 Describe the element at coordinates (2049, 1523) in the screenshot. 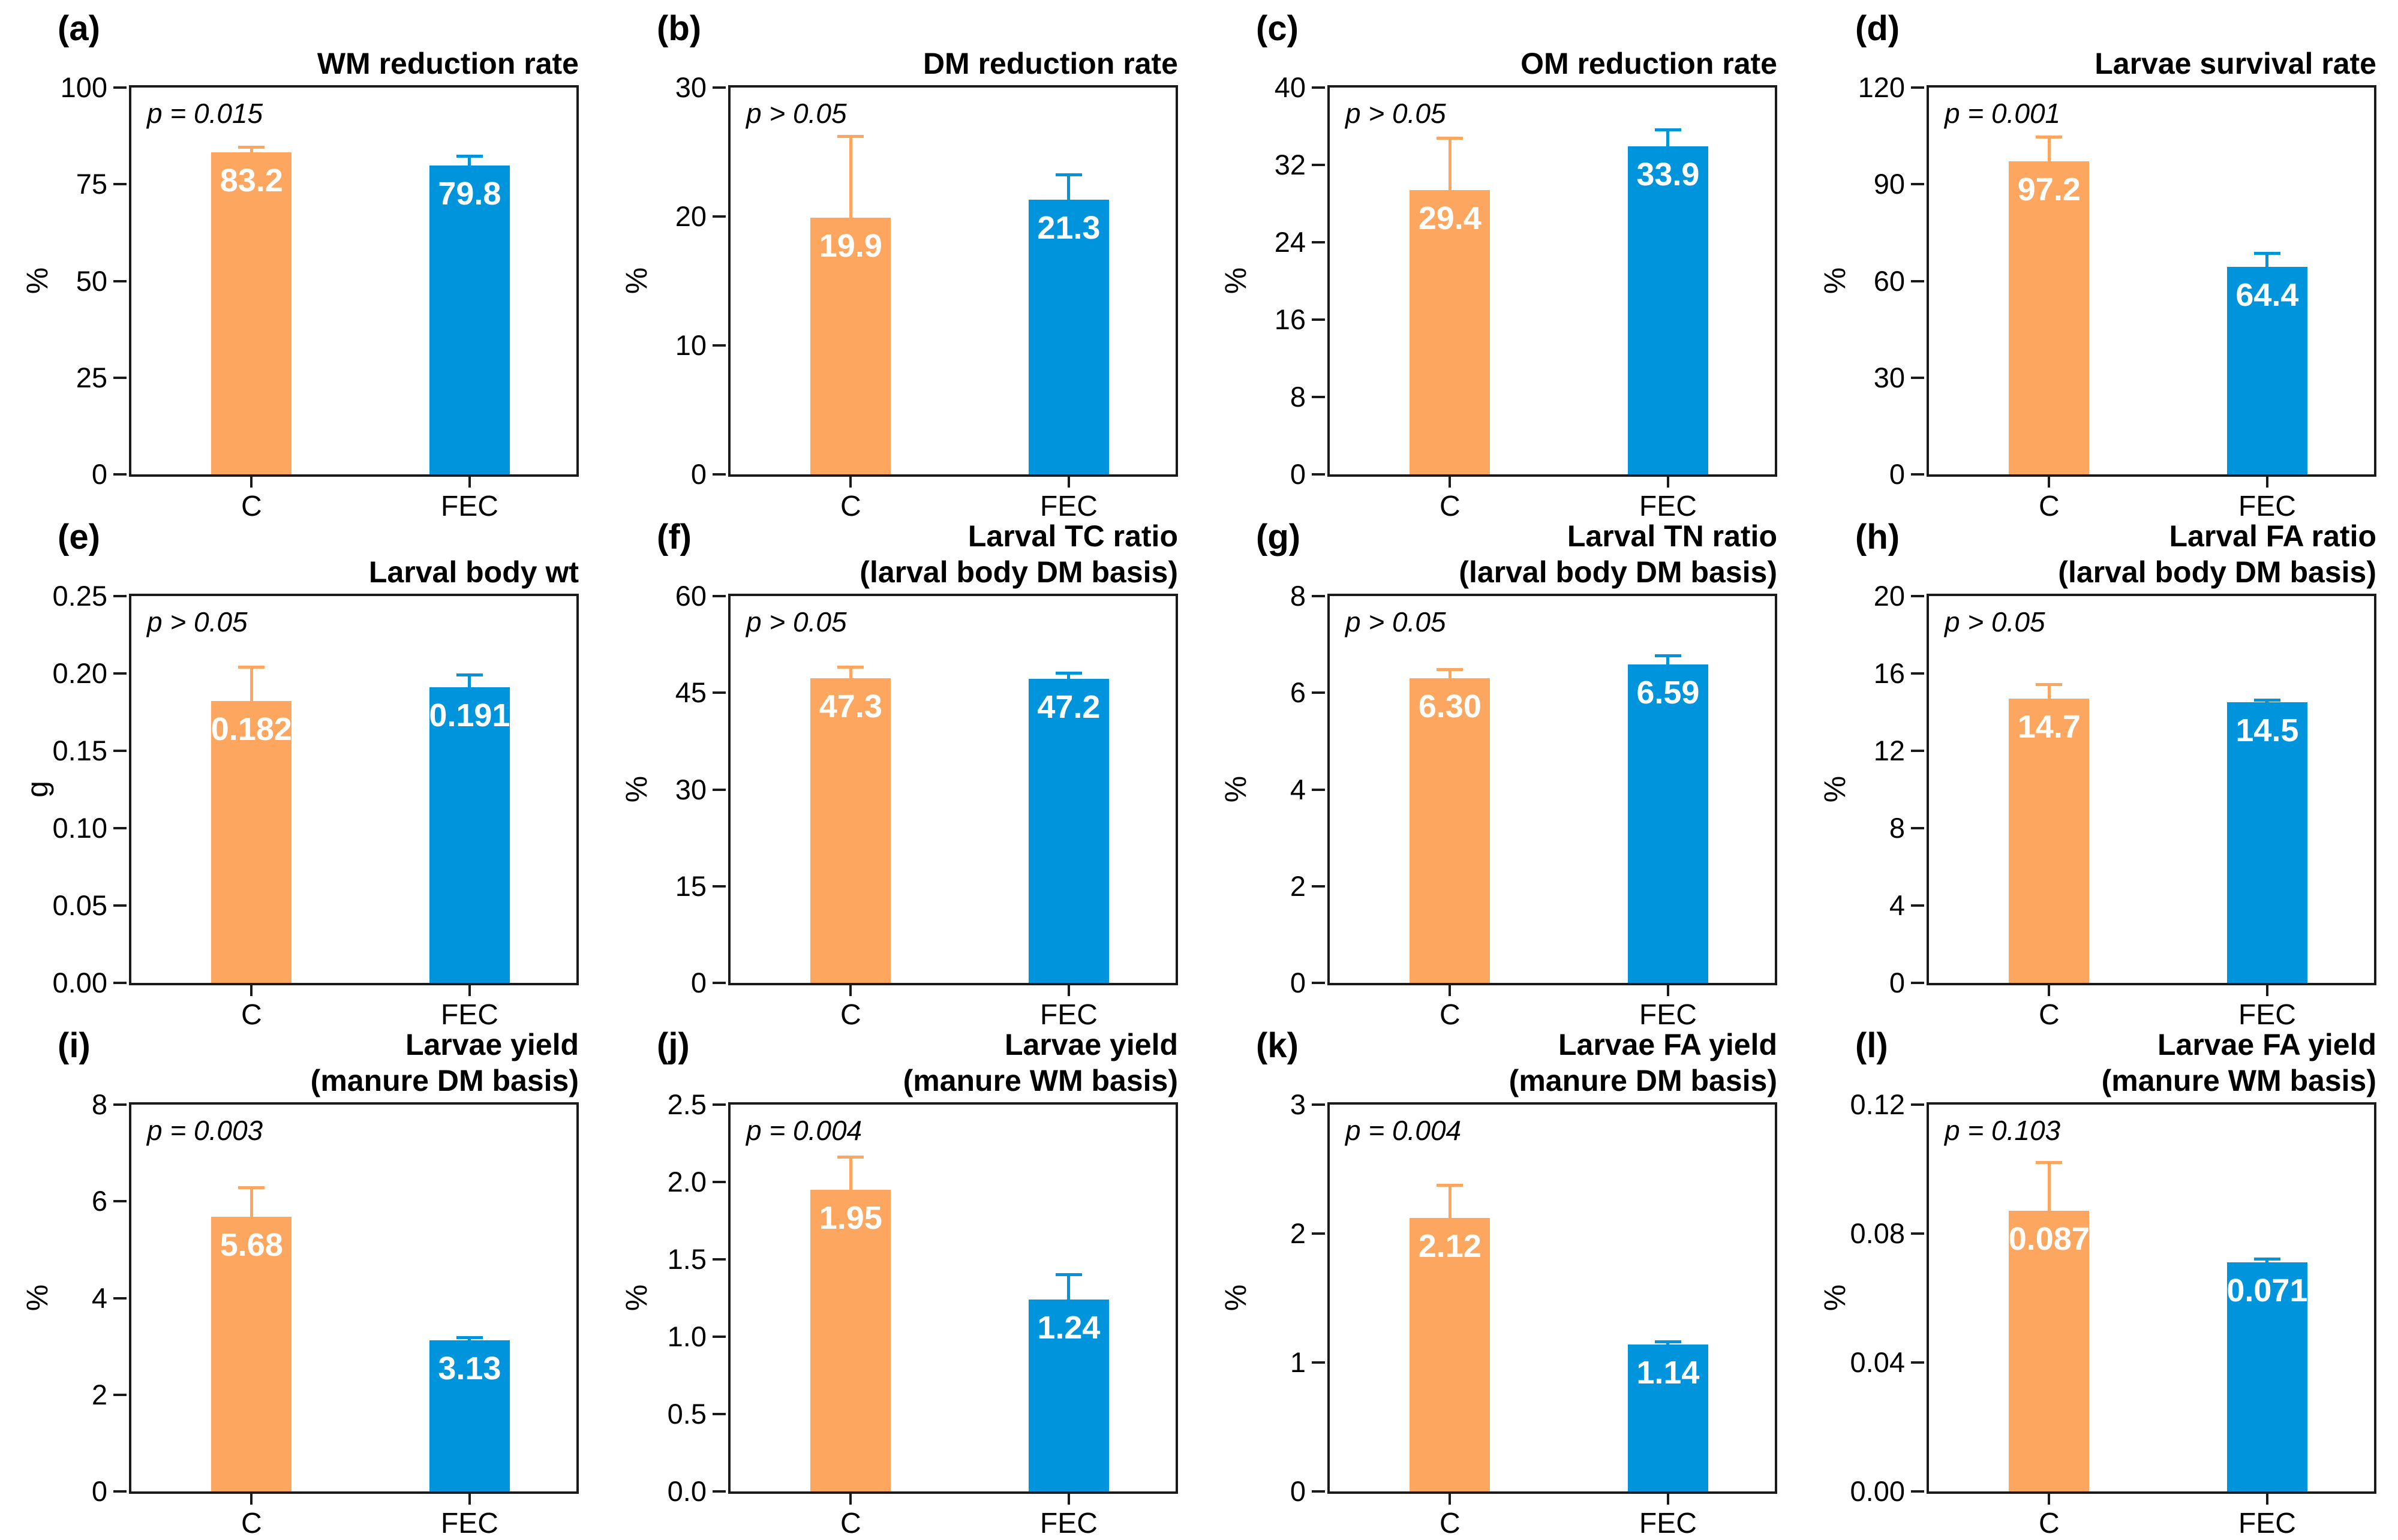

I see `x-tick-label: C` at that location.